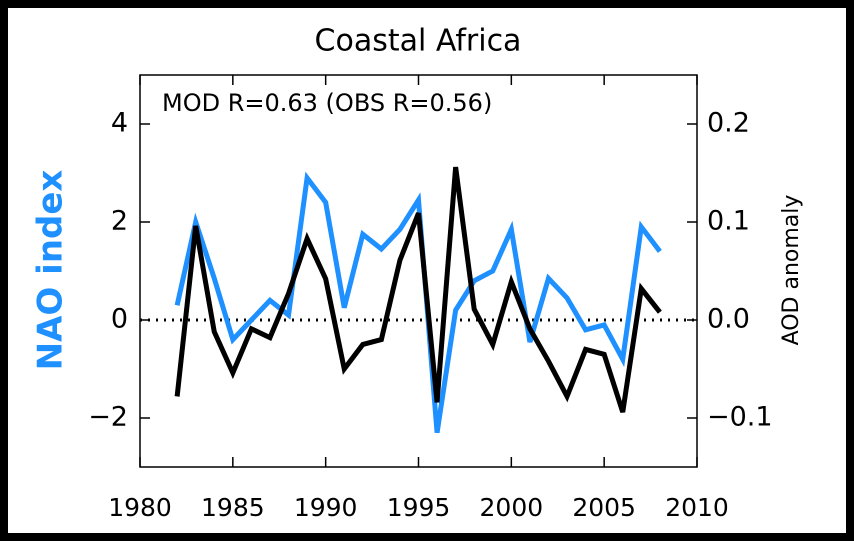  What do you see at coordinates (119, 319) in the screenshot?
I see `y-tick-label: 0` at bounding box center [119, 319].